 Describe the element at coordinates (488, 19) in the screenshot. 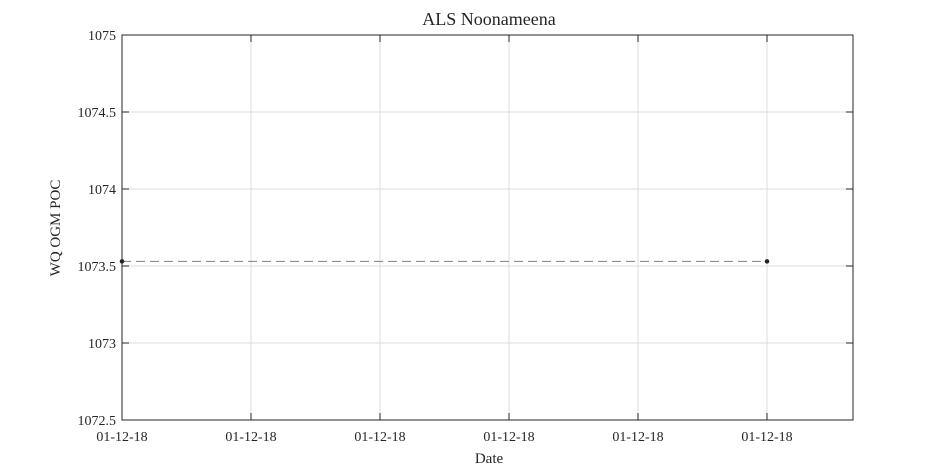

I see `chart-title: ALS Noonameena` at that location.